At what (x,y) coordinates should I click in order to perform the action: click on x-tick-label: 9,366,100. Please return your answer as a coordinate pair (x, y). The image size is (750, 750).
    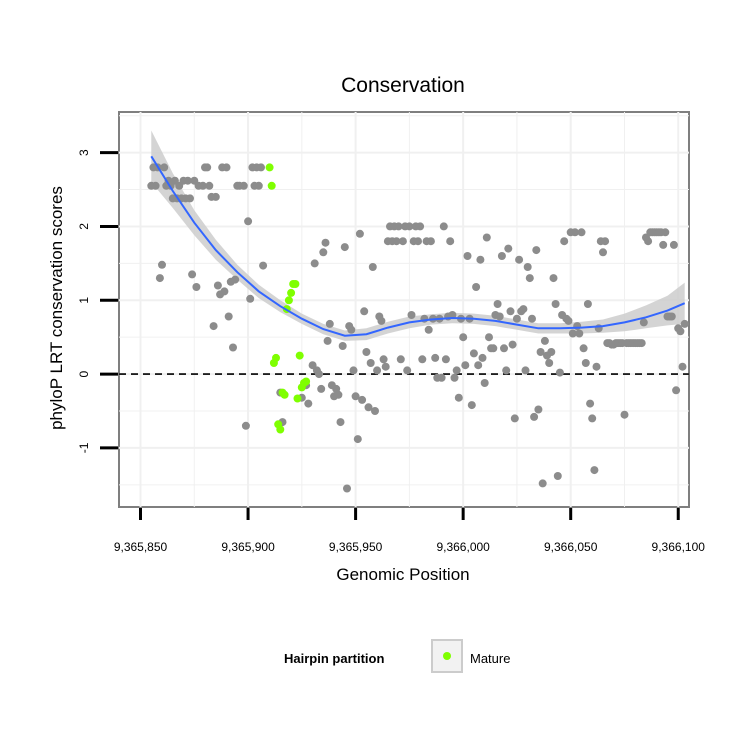
    Looking at the image, I should click on (679, 547).